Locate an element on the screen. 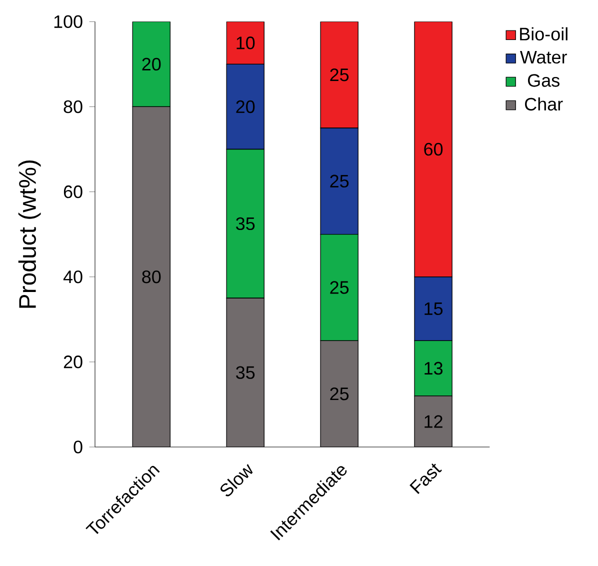 The width and height of the screenshot is (598, 566). y-tick-label: 40 is located at coordinates (72, 277).